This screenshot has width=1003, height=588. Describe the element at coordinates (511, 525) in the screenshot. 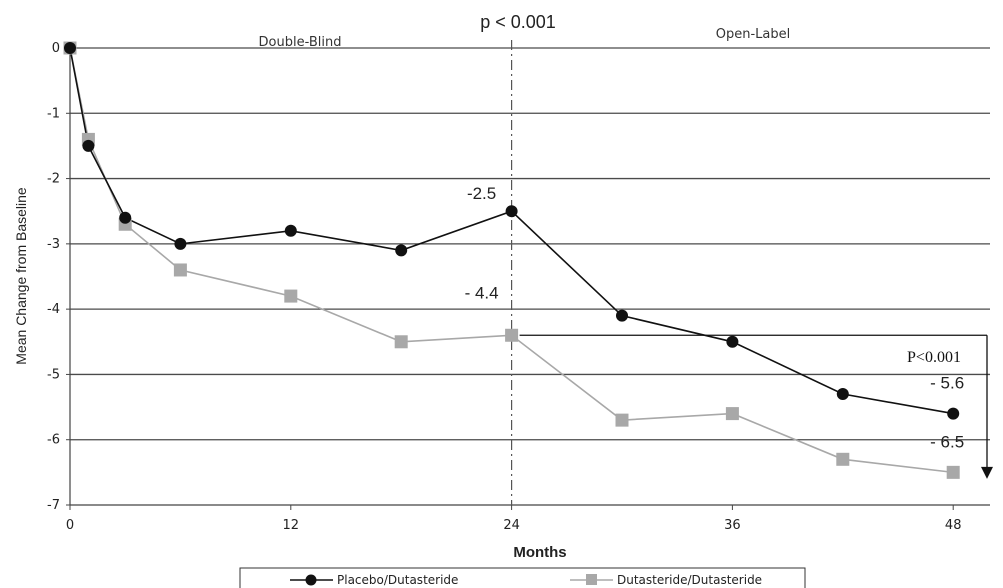

I see `x-tick-label: 24` at that location.